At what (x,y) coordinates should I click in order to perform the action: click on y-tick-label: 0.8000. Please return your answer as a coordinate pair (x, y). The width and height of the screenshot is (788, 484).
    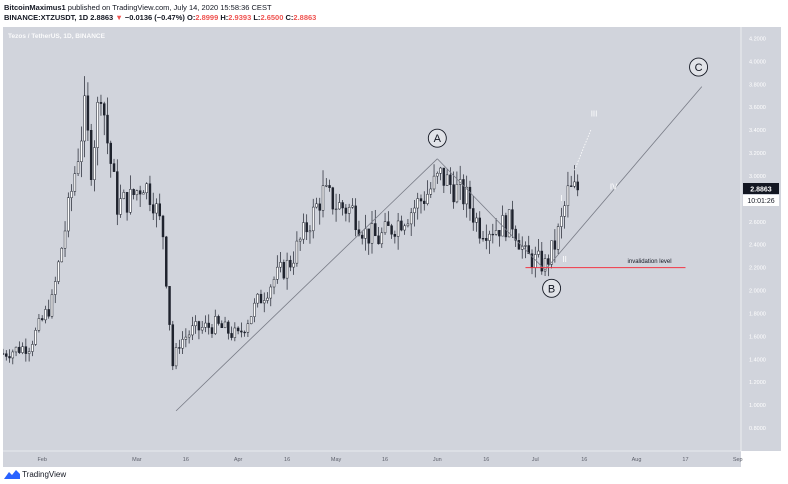
    Looking at the image, I should click on (757, 429).